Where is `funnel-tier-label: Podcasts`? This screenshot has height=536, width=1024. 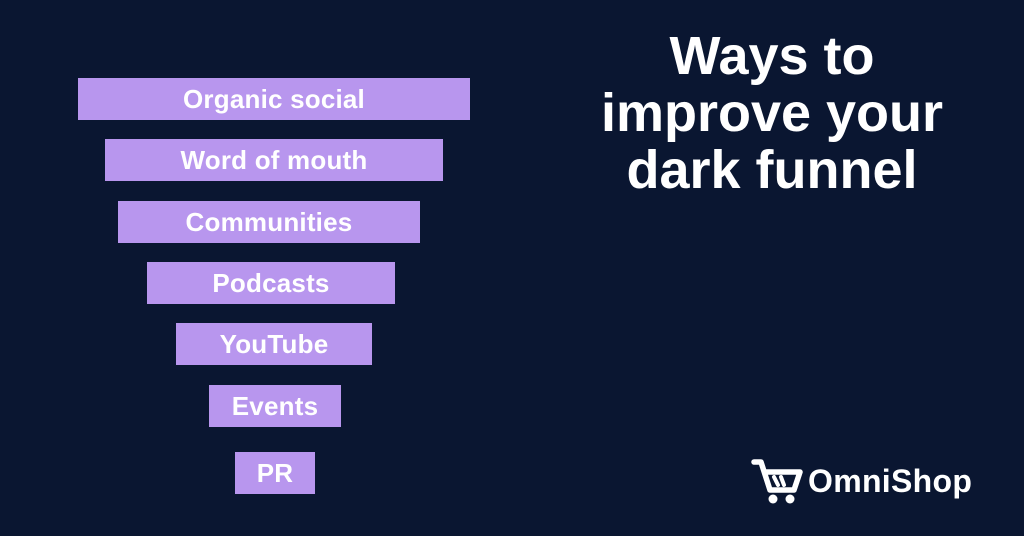 funnel-tier-label: Podcasts is located at coordinates (271, 282).